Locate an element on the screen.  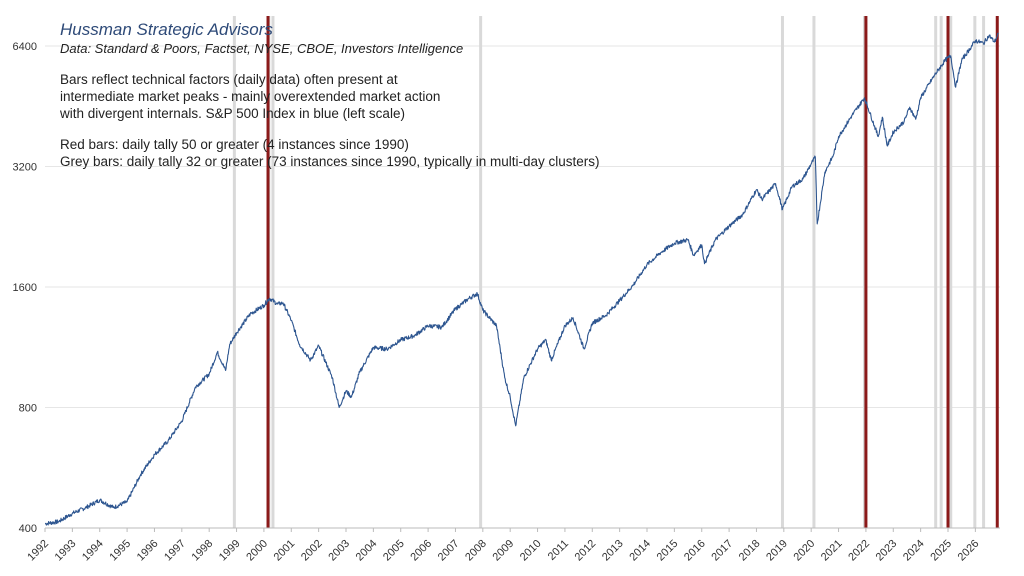
x-tick-label: 2011 is located at coordinates (558, 550).